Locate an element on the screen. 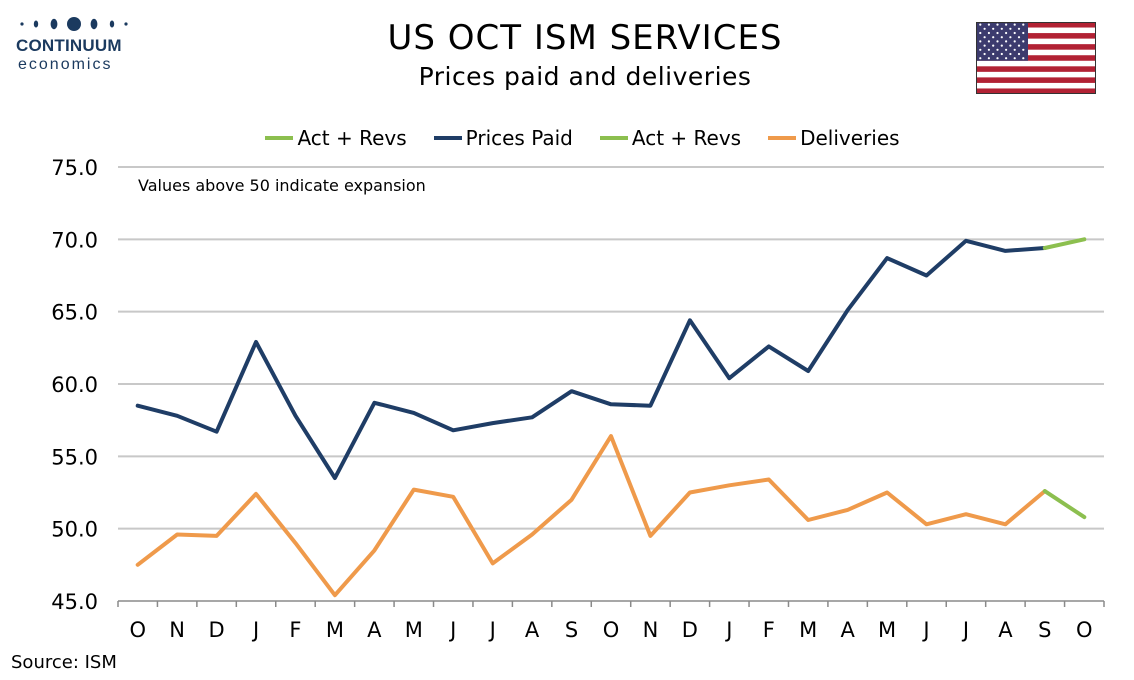 This screenshot has width=1134, height=680. logo-dots-icon is located at coordinates (74, 24).